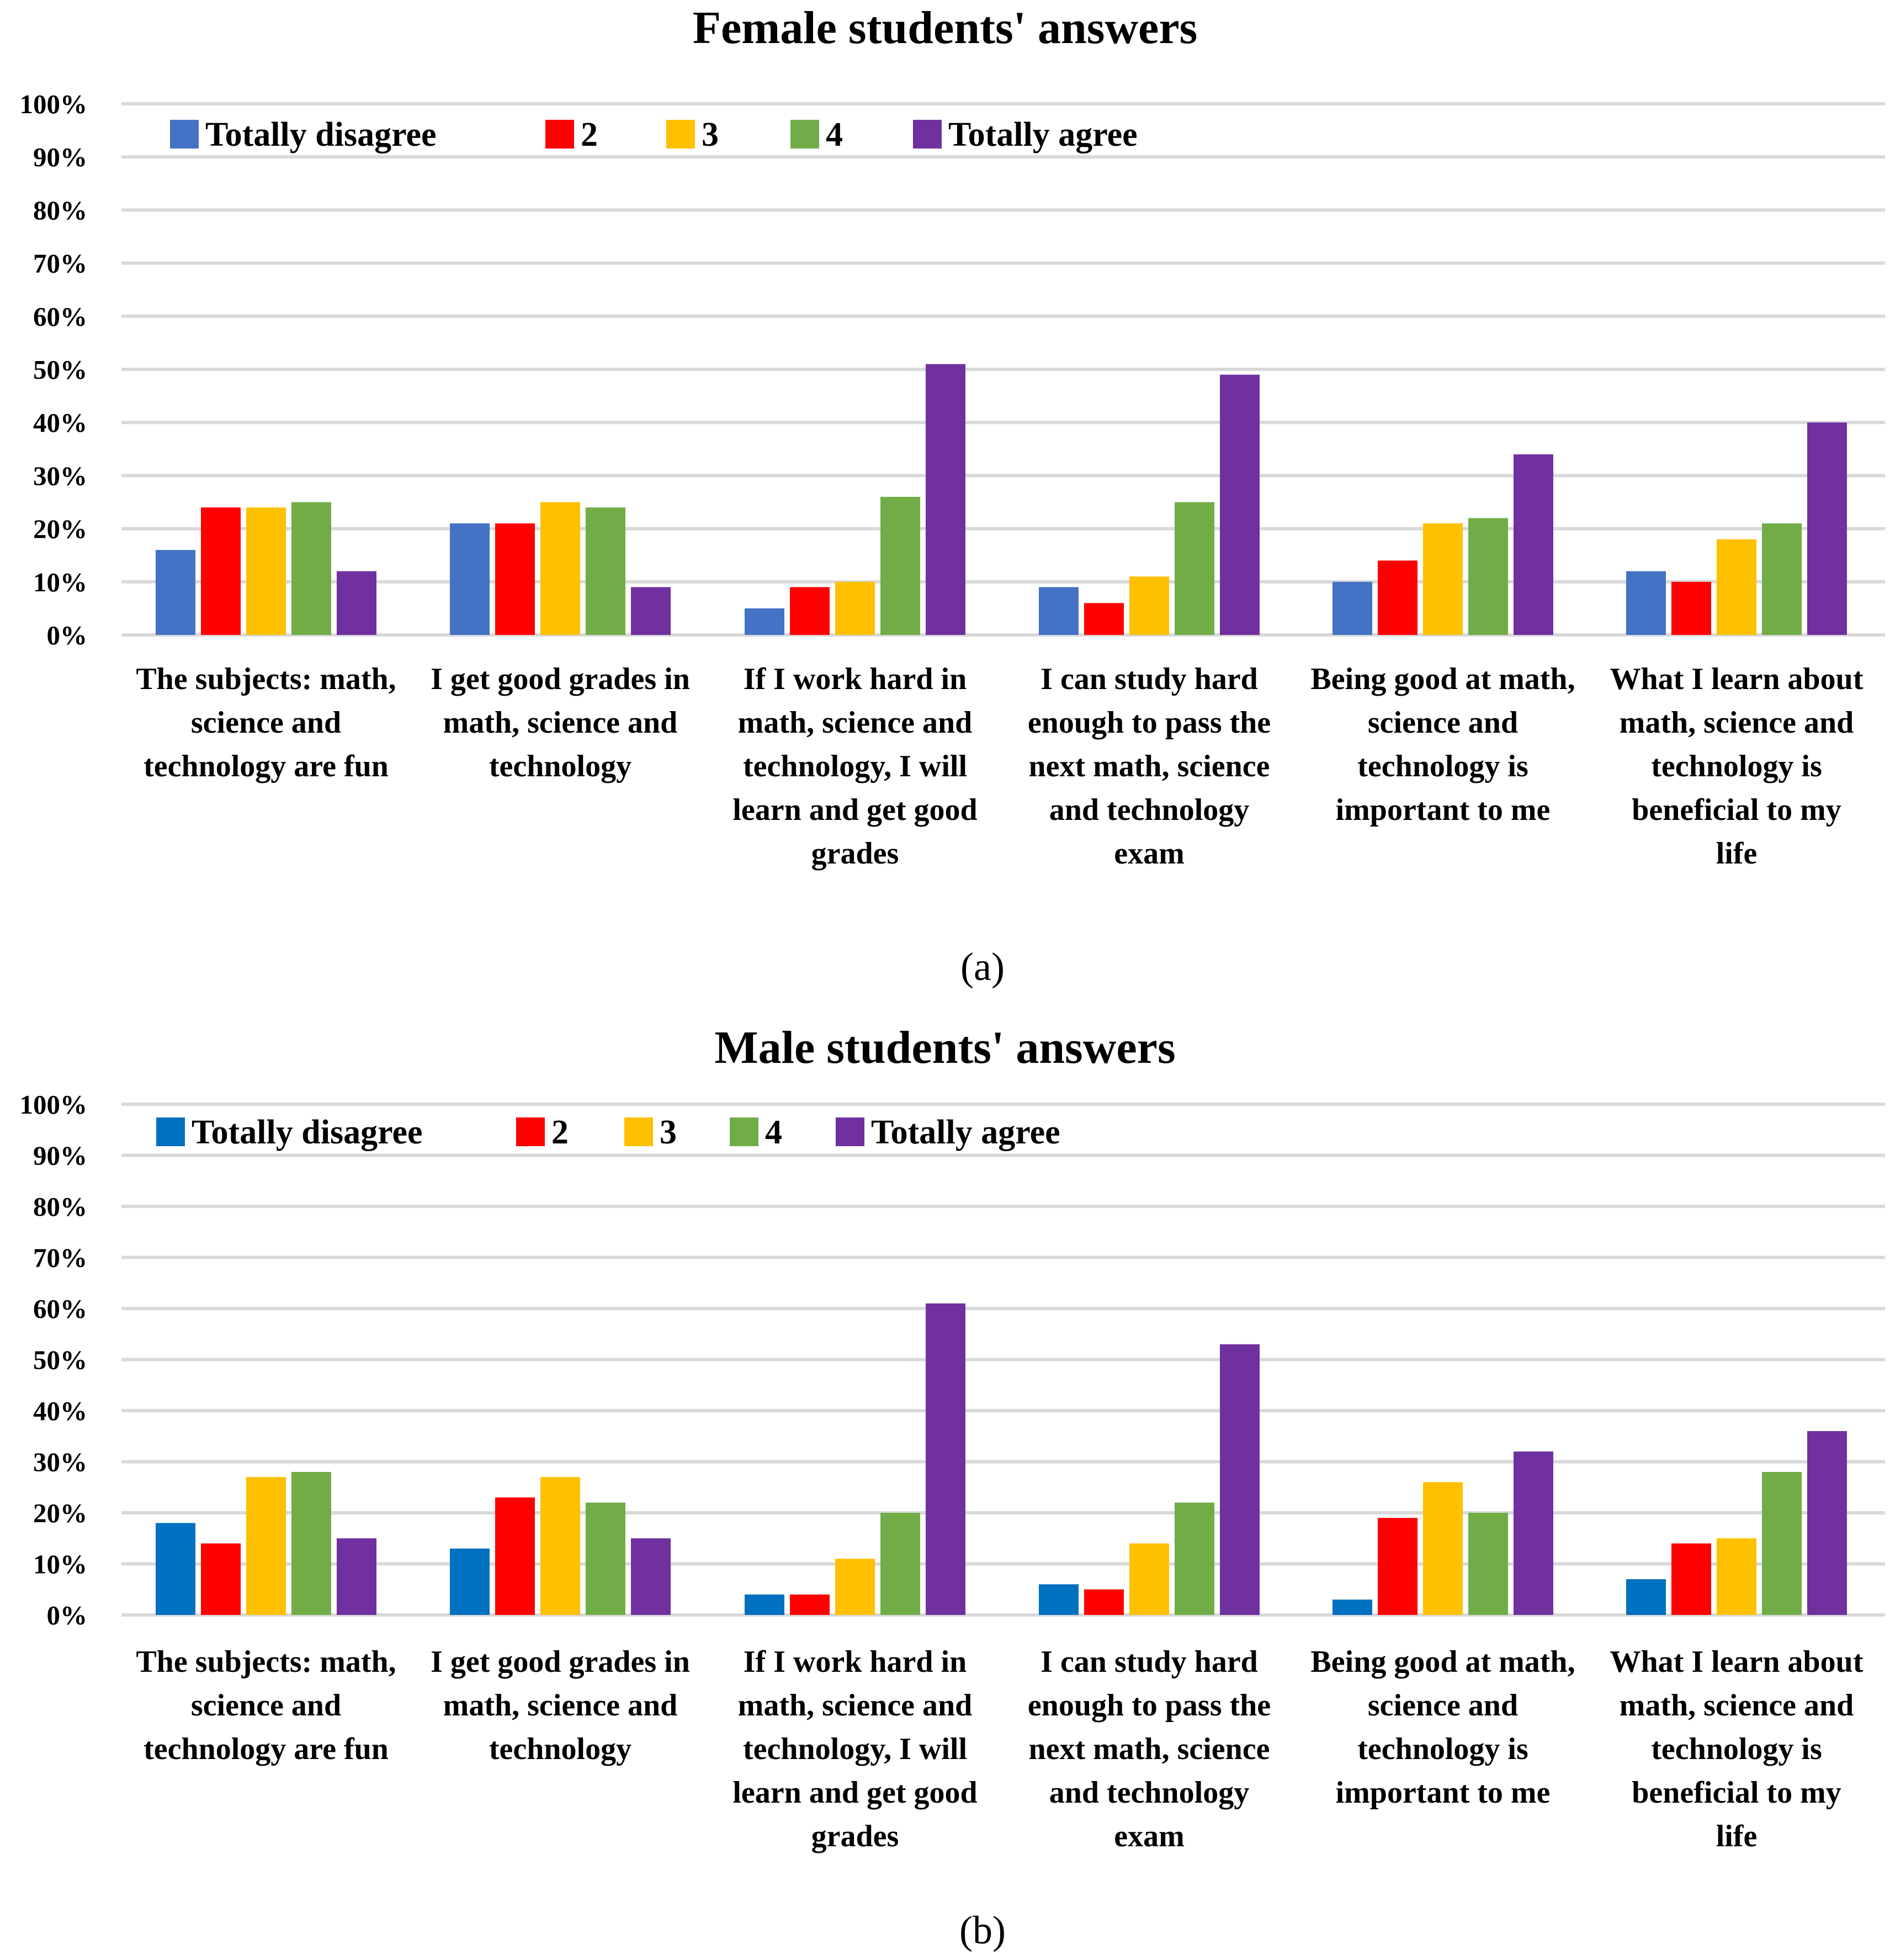  I want to click on y-tick-label: 50%, so click(60, 1360).